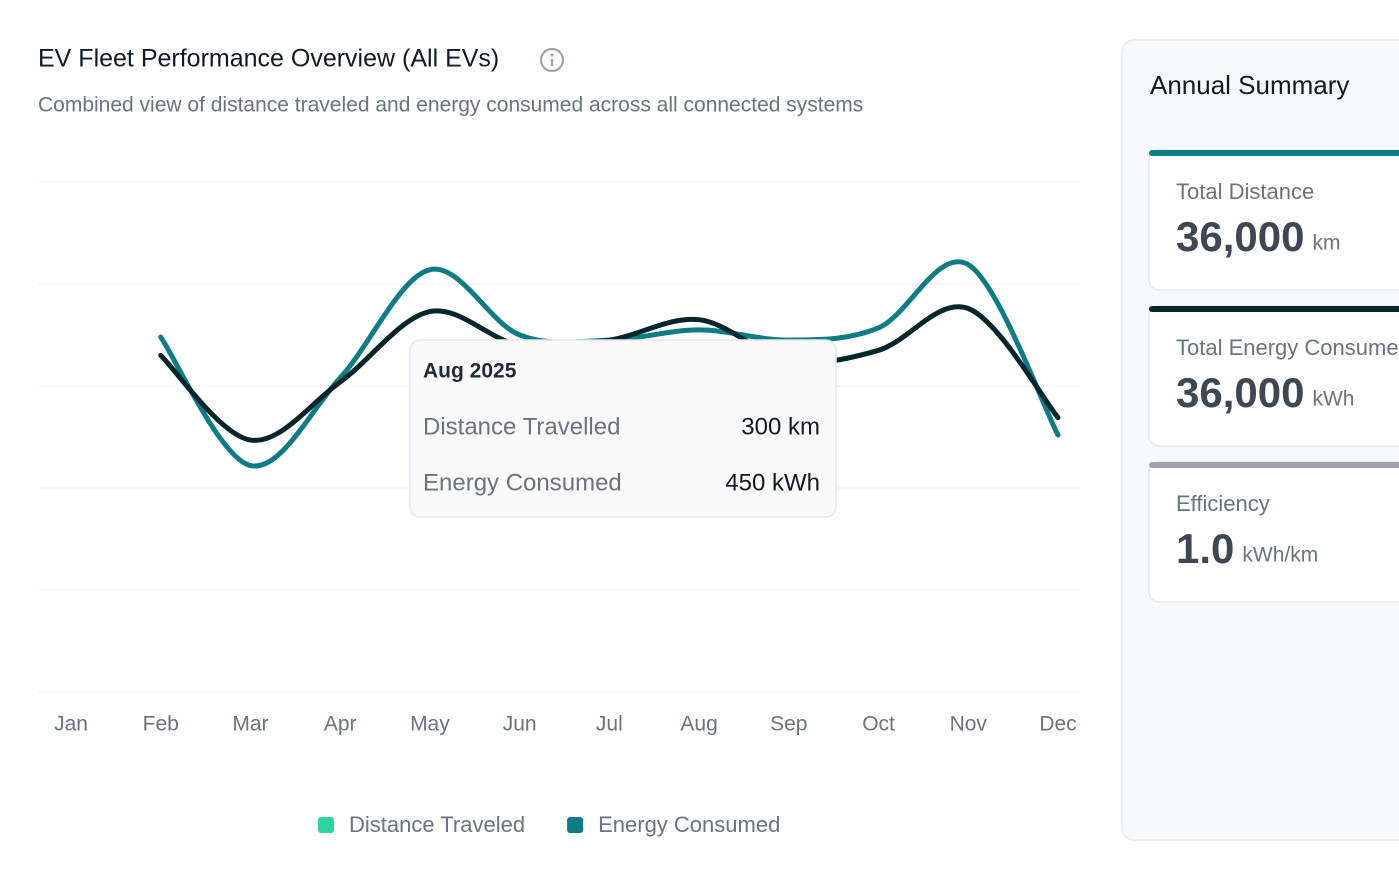 The height and width of the screenshot is (881, 1399). Describe the element at coordinates (1205, 548) in the screenshot. I see `card-value: 1.0` at that location.